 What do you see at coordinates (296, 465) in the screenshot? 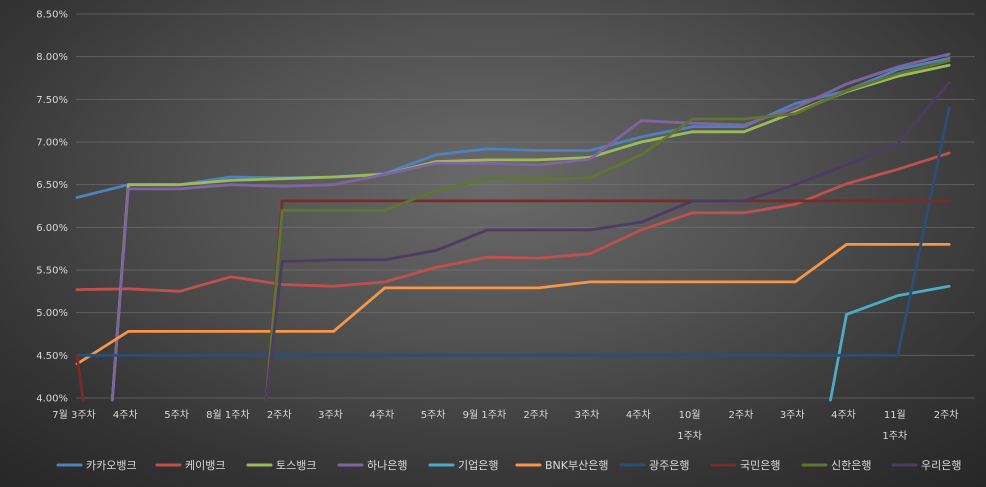
I see `legend-label: 토스뱅크` at bounding box center [296, 465].